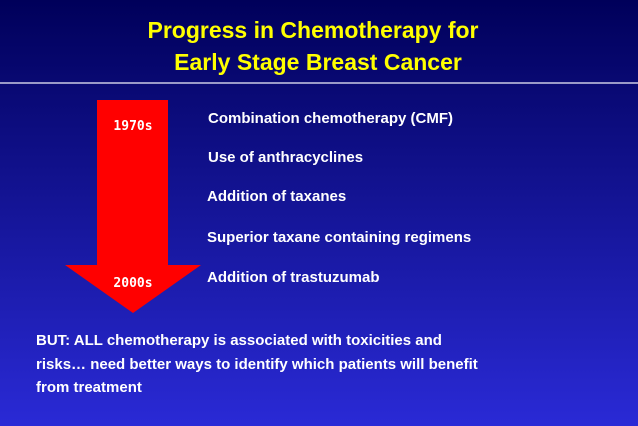 The width and height of the screenshot is (638, 426). What do you see at coordinates (318, 62) in the screenshot?
I see `title-line: Early Stage Breast Cancer` at bounding box center [318, 62].